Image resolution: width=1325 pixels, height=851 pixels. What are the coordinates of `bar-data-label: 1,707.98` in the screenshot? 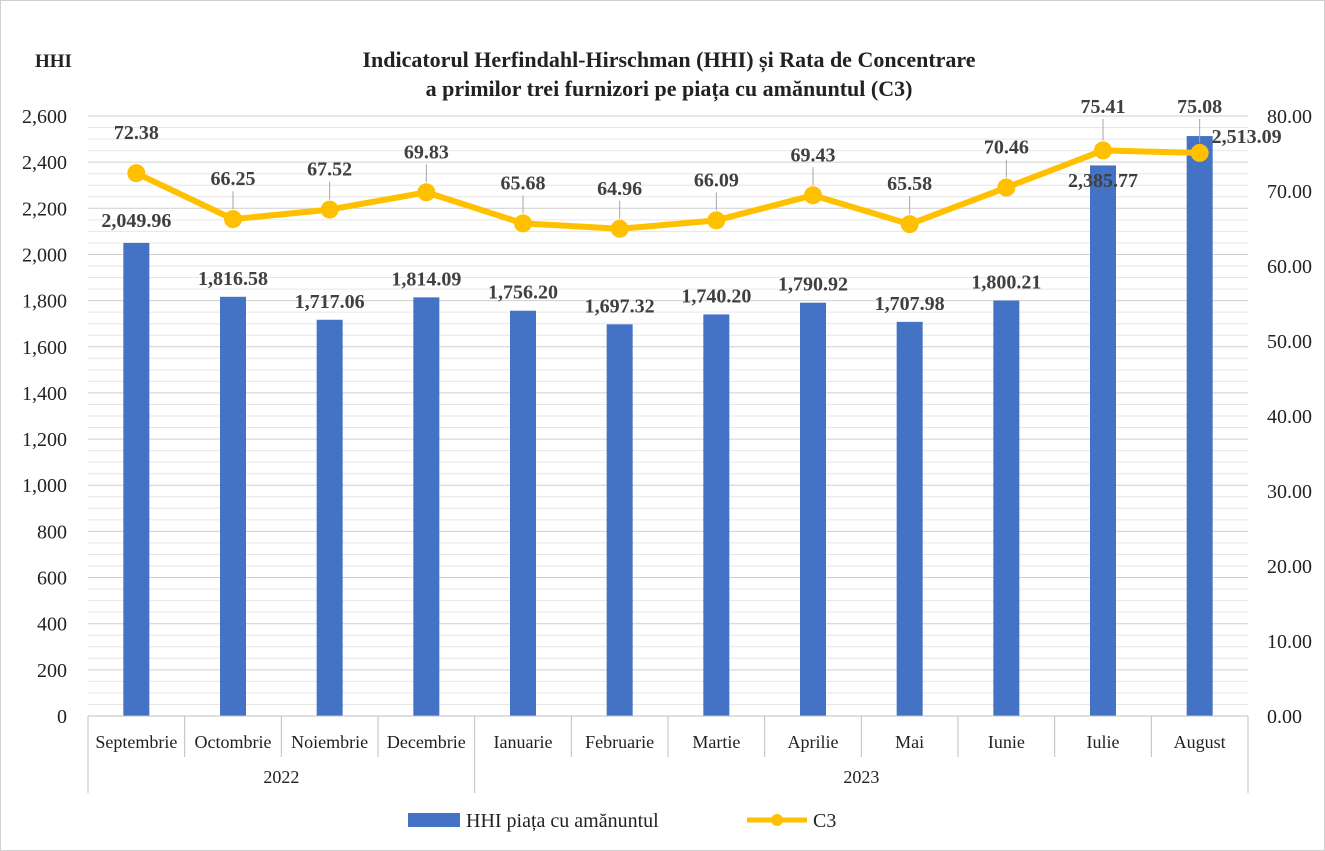 It's located at (910, 304).